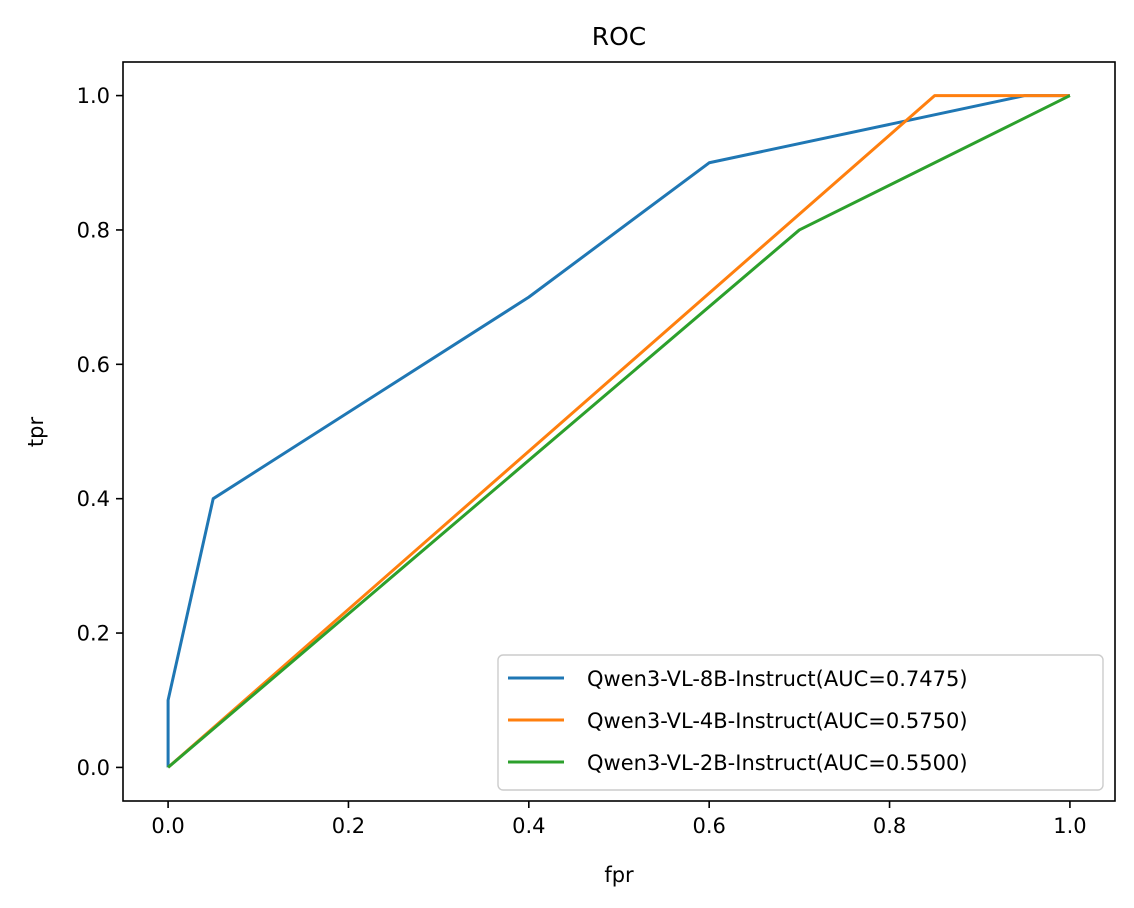 The width and height of the screenshot is (1134, 908). What do you see at coordinates (619, 875) in the screenshot?
I see `x-axis-label: fpr` at bounding box center [619, 875].